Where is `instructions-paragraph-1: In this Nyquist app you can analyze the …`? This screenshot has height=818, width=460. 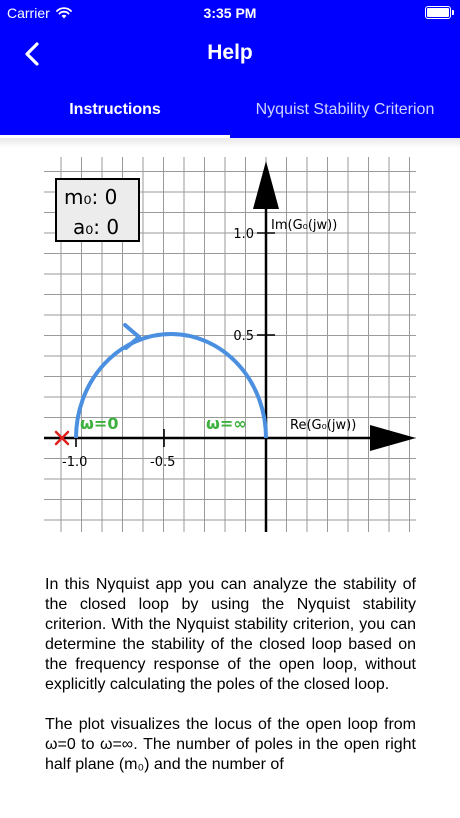 instructions-paragraph-1: In this Nyquist app you can analyze the … is located at coordinates (230, 634).